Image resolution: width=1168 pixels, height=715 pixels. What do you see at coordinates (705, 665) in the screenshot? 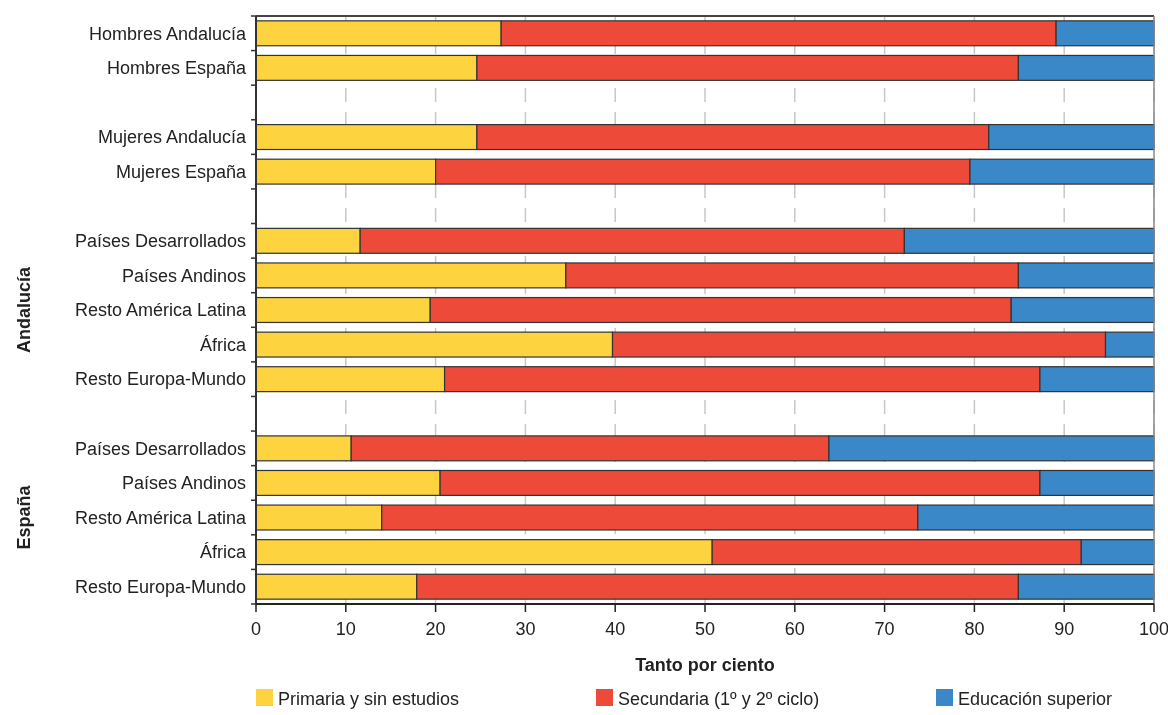
I see `x-axis-title: Tanto por ciento` at bounding box center [705, 665].